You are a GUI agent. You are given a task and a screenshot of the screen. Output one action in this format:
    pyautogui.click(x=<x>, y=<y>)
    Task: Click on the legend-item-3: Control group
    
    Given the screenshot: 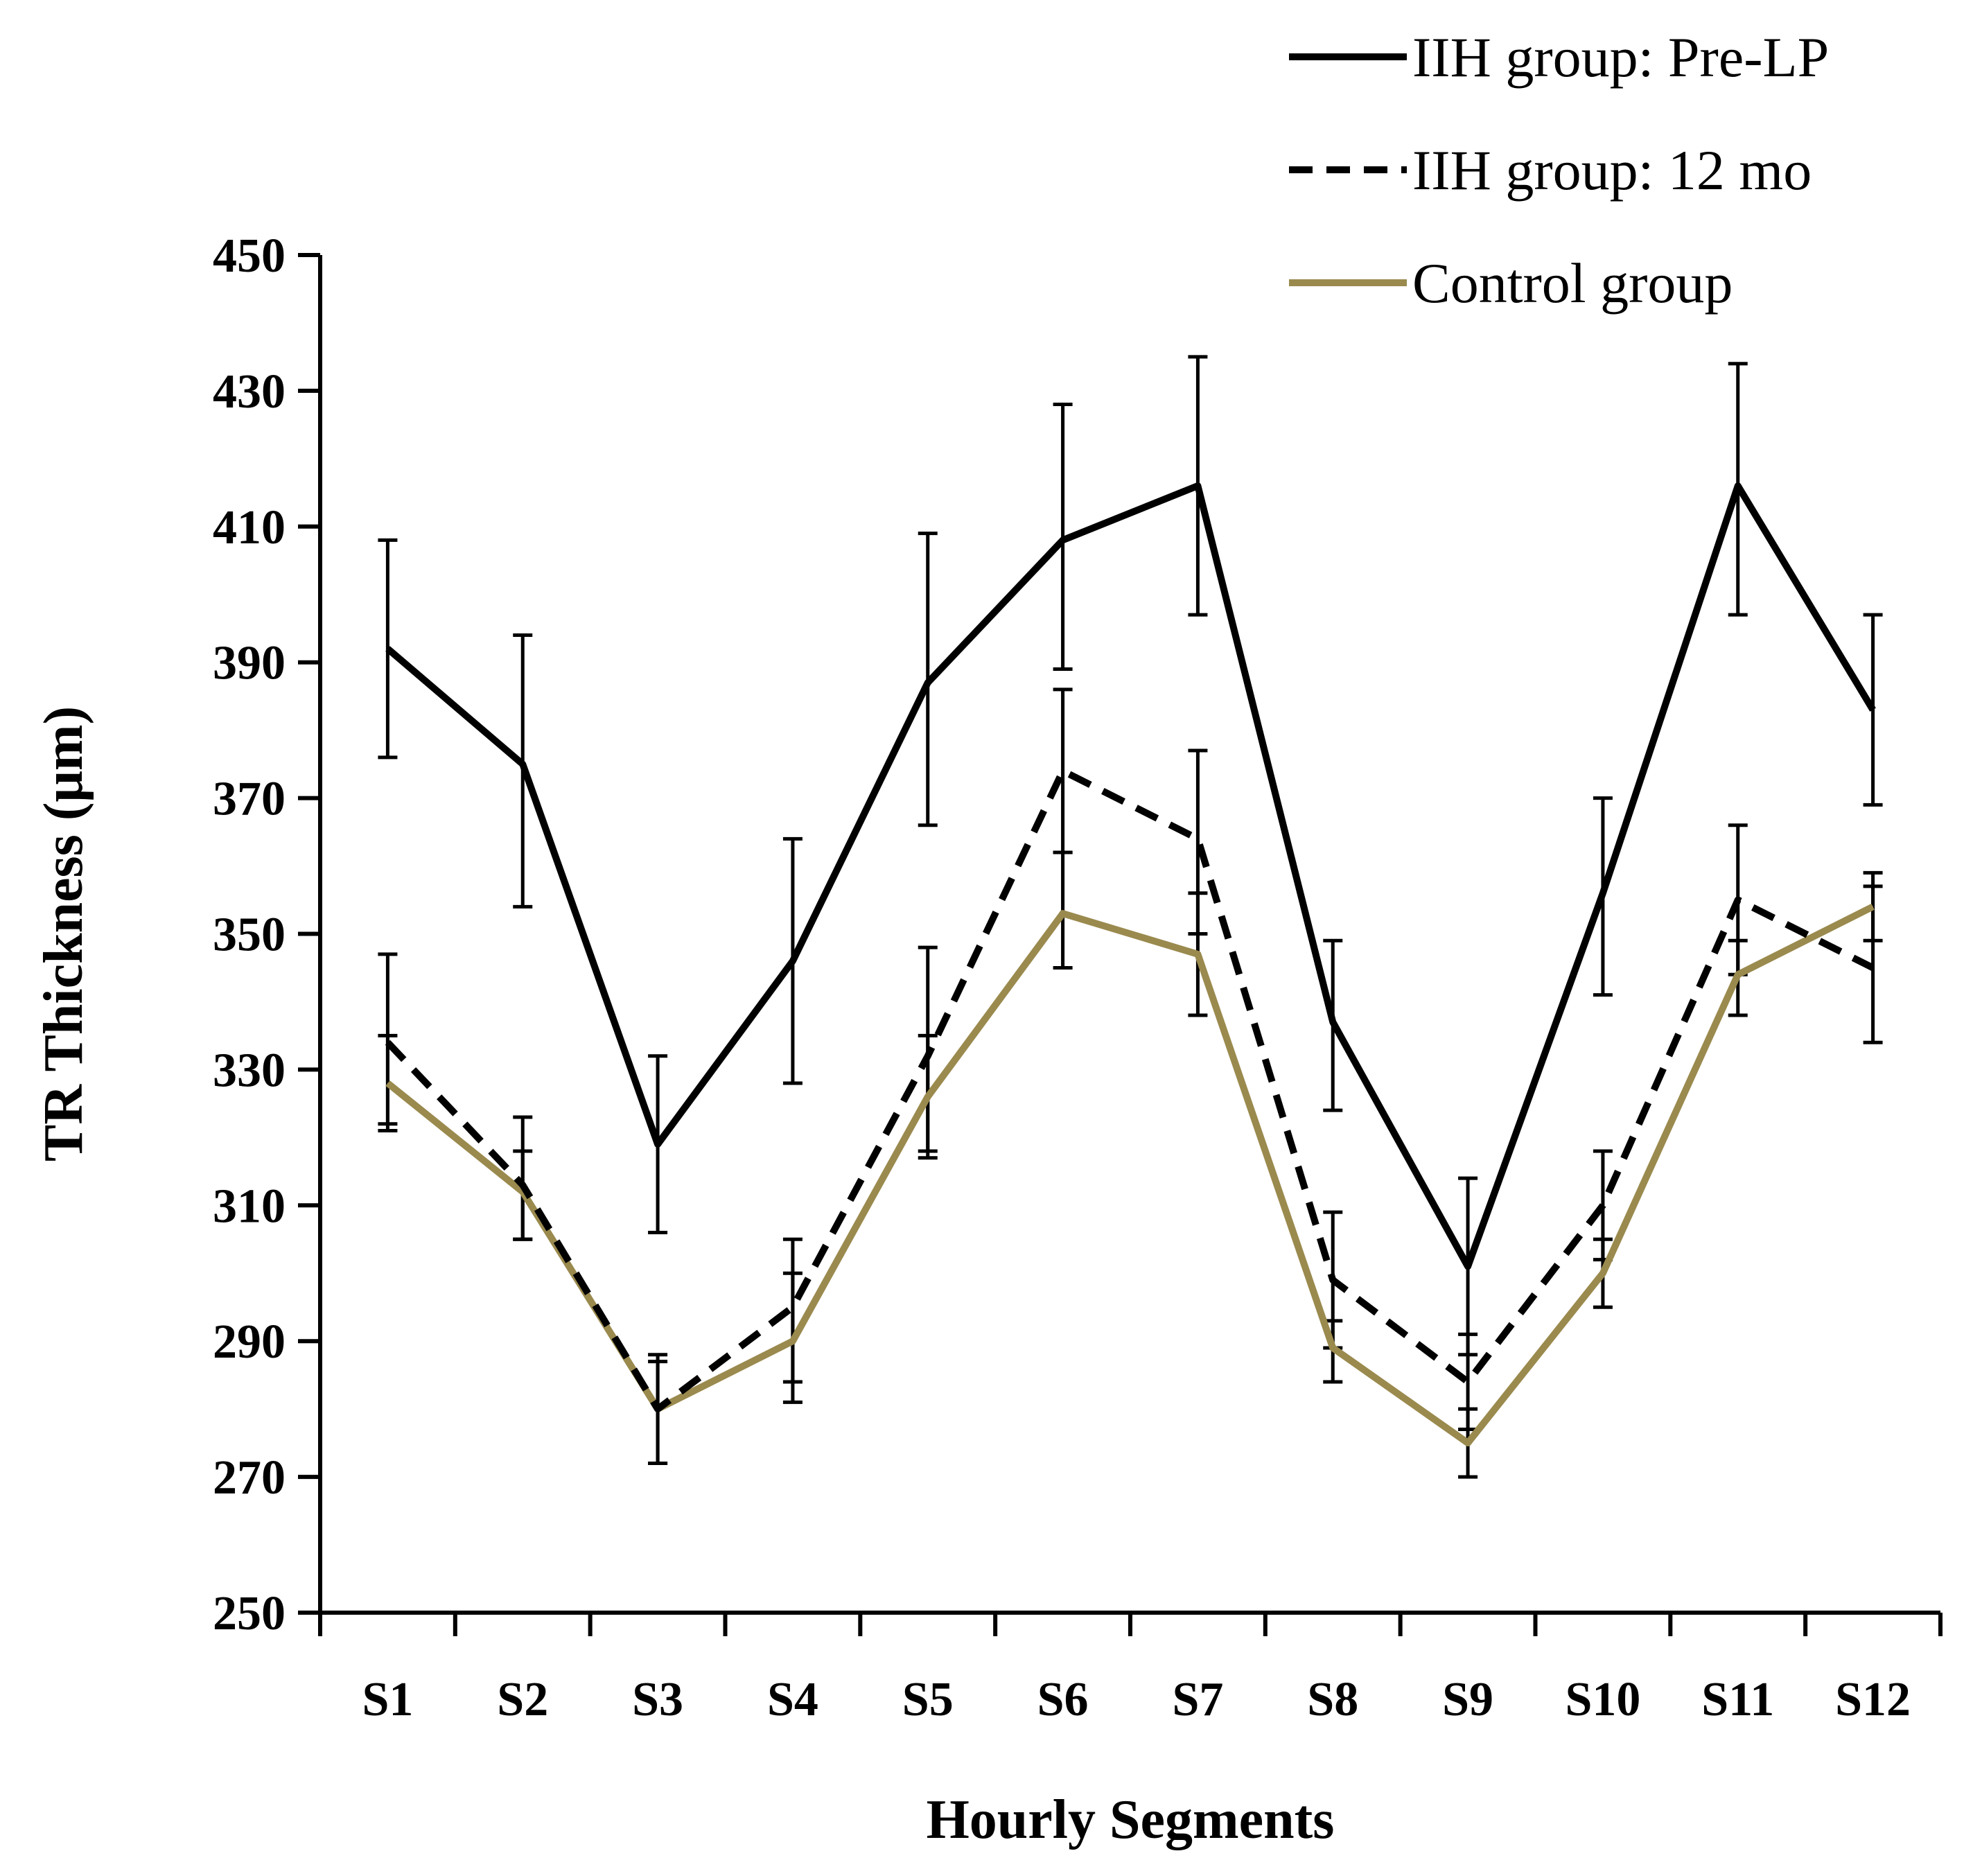 What is the action you would take?
    pyautogui.click(x=1511, y=283)
    